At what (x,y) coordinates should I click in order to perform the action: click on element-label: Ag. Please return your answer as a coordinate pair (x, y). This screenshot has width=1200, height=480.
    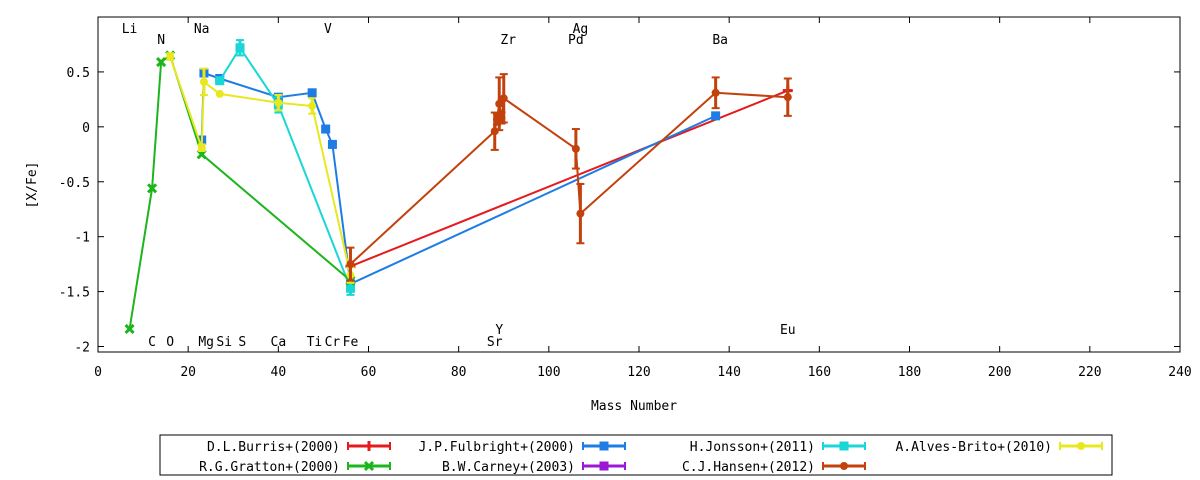
    Looking at the image, I should click on (581, 29).